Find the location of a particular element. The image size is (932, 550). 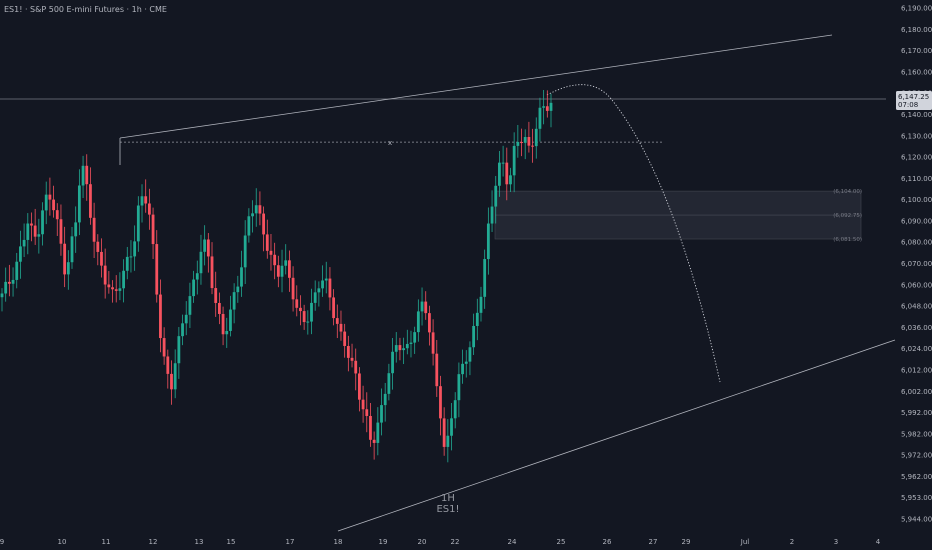

time-axis: 9 10 11 12 13 15 17 18 19 20 22 24 25 26 27 29 Jul 2 3 4 is located at coordinates (440, 542).